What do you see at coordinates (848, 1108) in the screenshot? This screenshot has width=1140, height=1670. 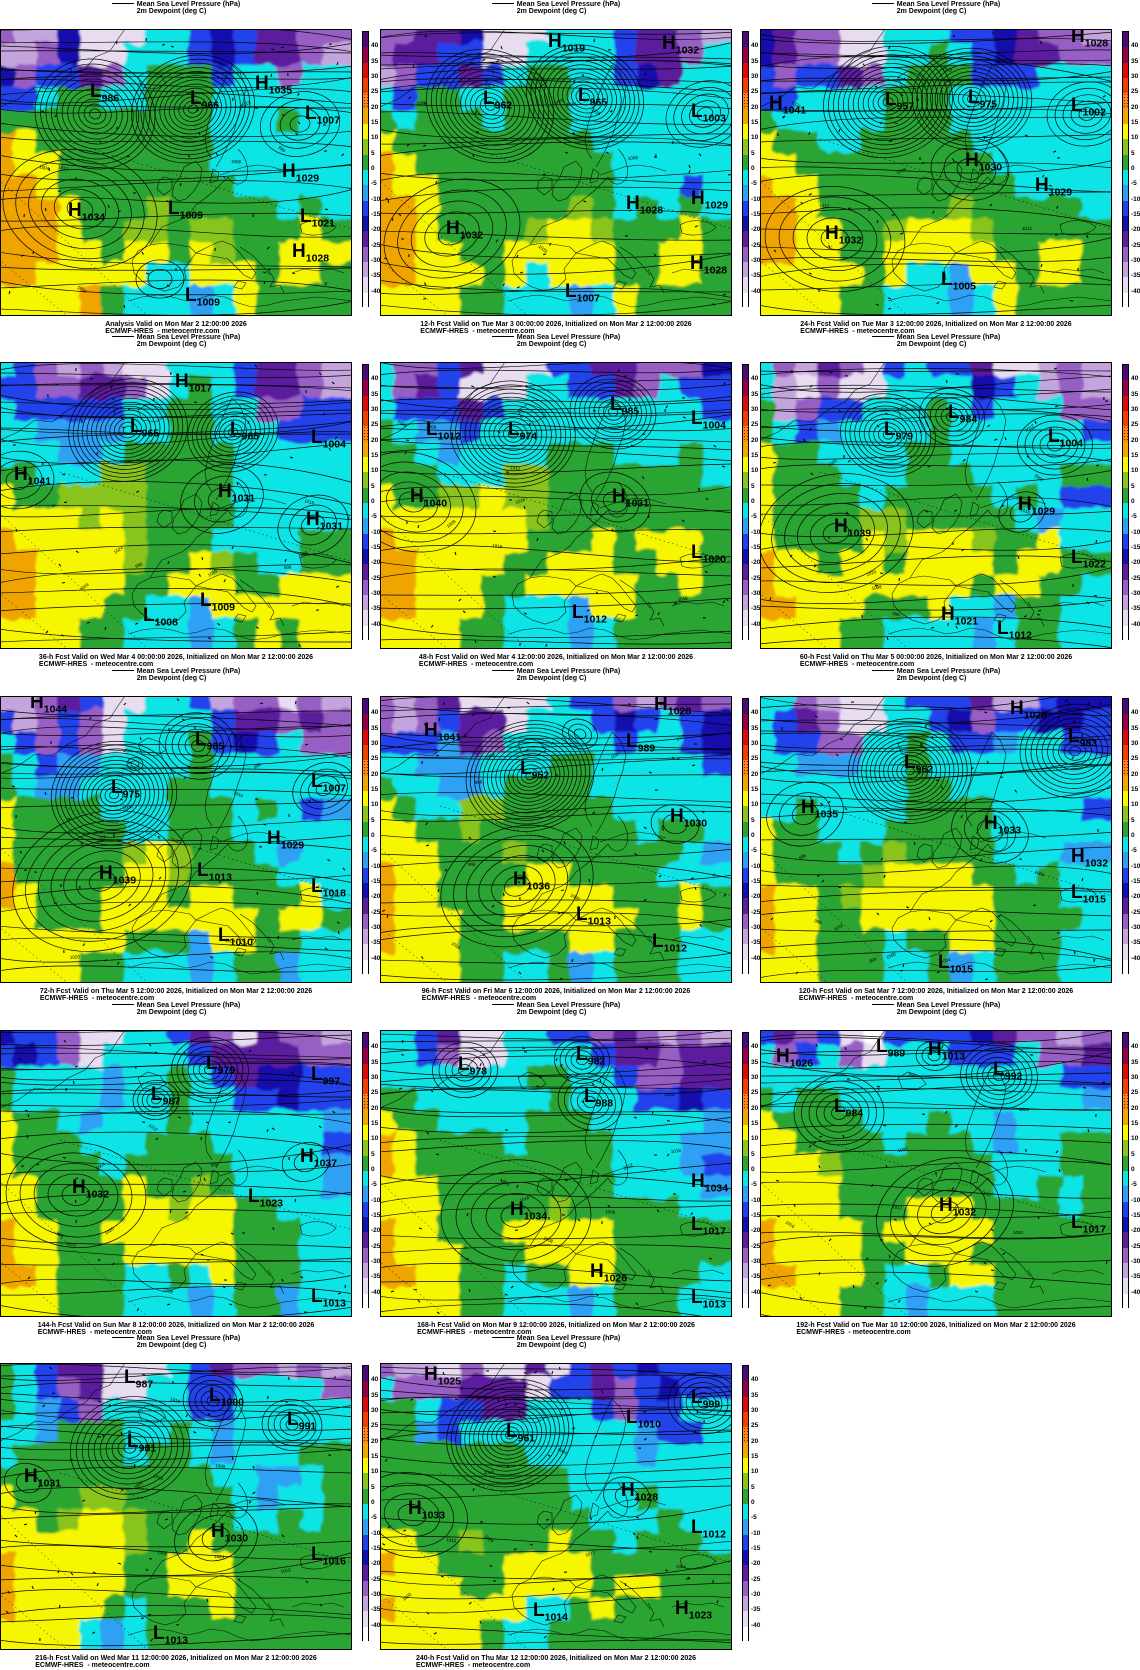 I see `svg-text: L984` at bounding box center [848, 1108].